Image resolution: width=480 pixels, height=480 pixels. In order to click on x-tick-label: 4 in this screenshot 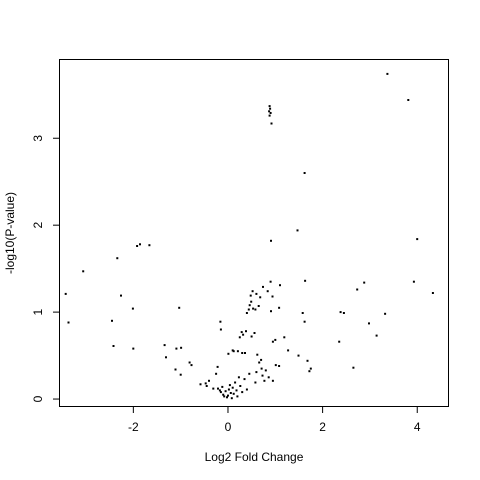, I will do `click(417, 427)`.